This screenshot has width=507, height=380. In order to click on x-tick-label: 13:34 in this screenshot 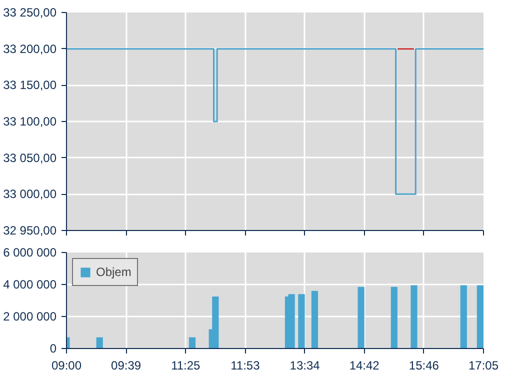, I will do `click(305, 365)`.